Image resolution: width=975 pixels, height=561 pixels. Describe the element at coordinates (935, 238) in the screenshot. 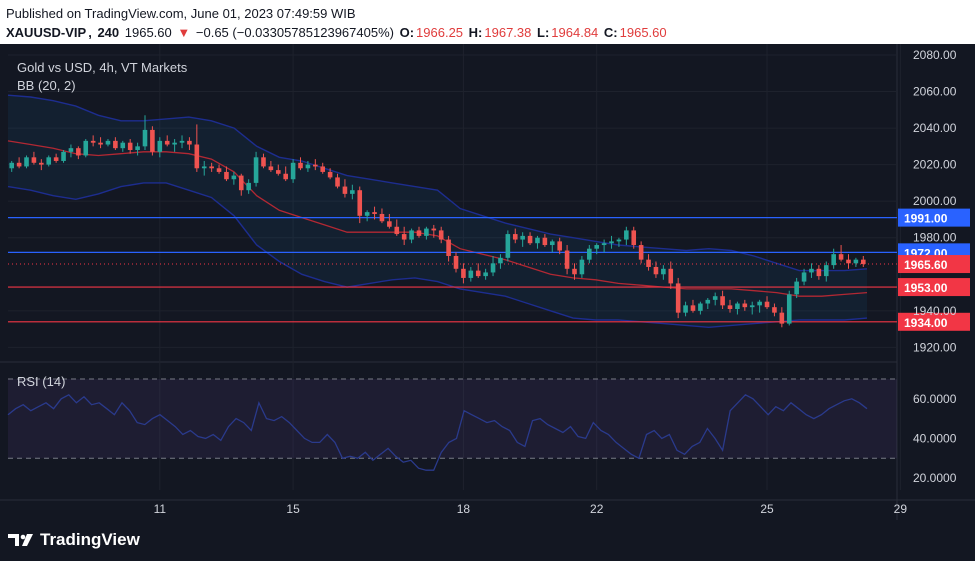

I see `price-tick-label: 1980.00` at that location.